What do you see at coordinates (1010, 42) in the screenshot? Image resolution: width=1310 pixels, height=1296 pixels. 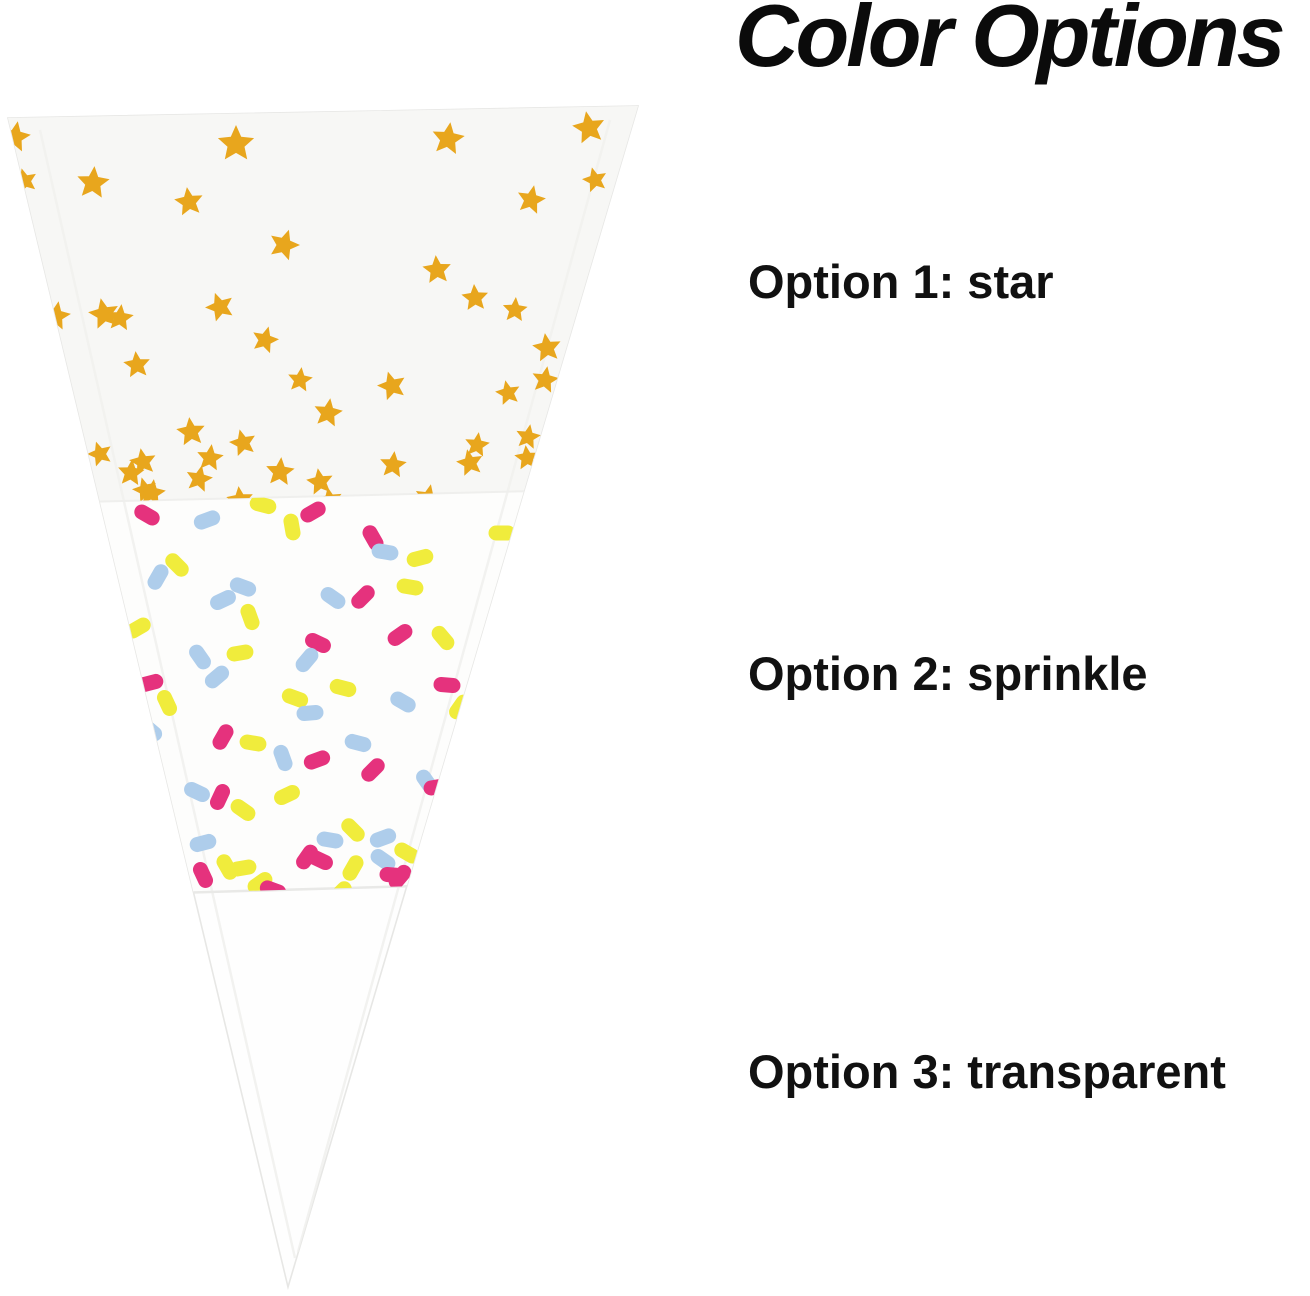 I see `page-title: Color Options` at bounding box center [1010, 42].